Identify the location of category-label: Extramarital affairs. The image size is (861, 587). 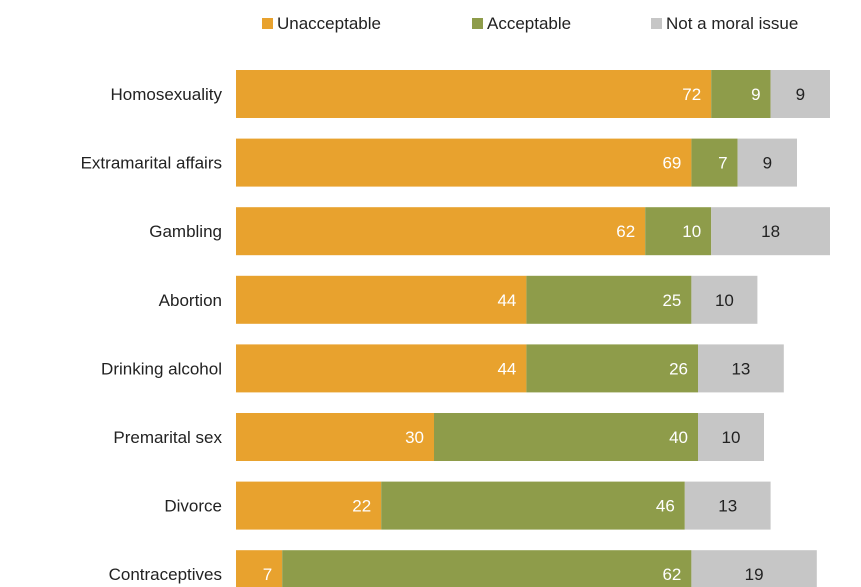
(151, 163).